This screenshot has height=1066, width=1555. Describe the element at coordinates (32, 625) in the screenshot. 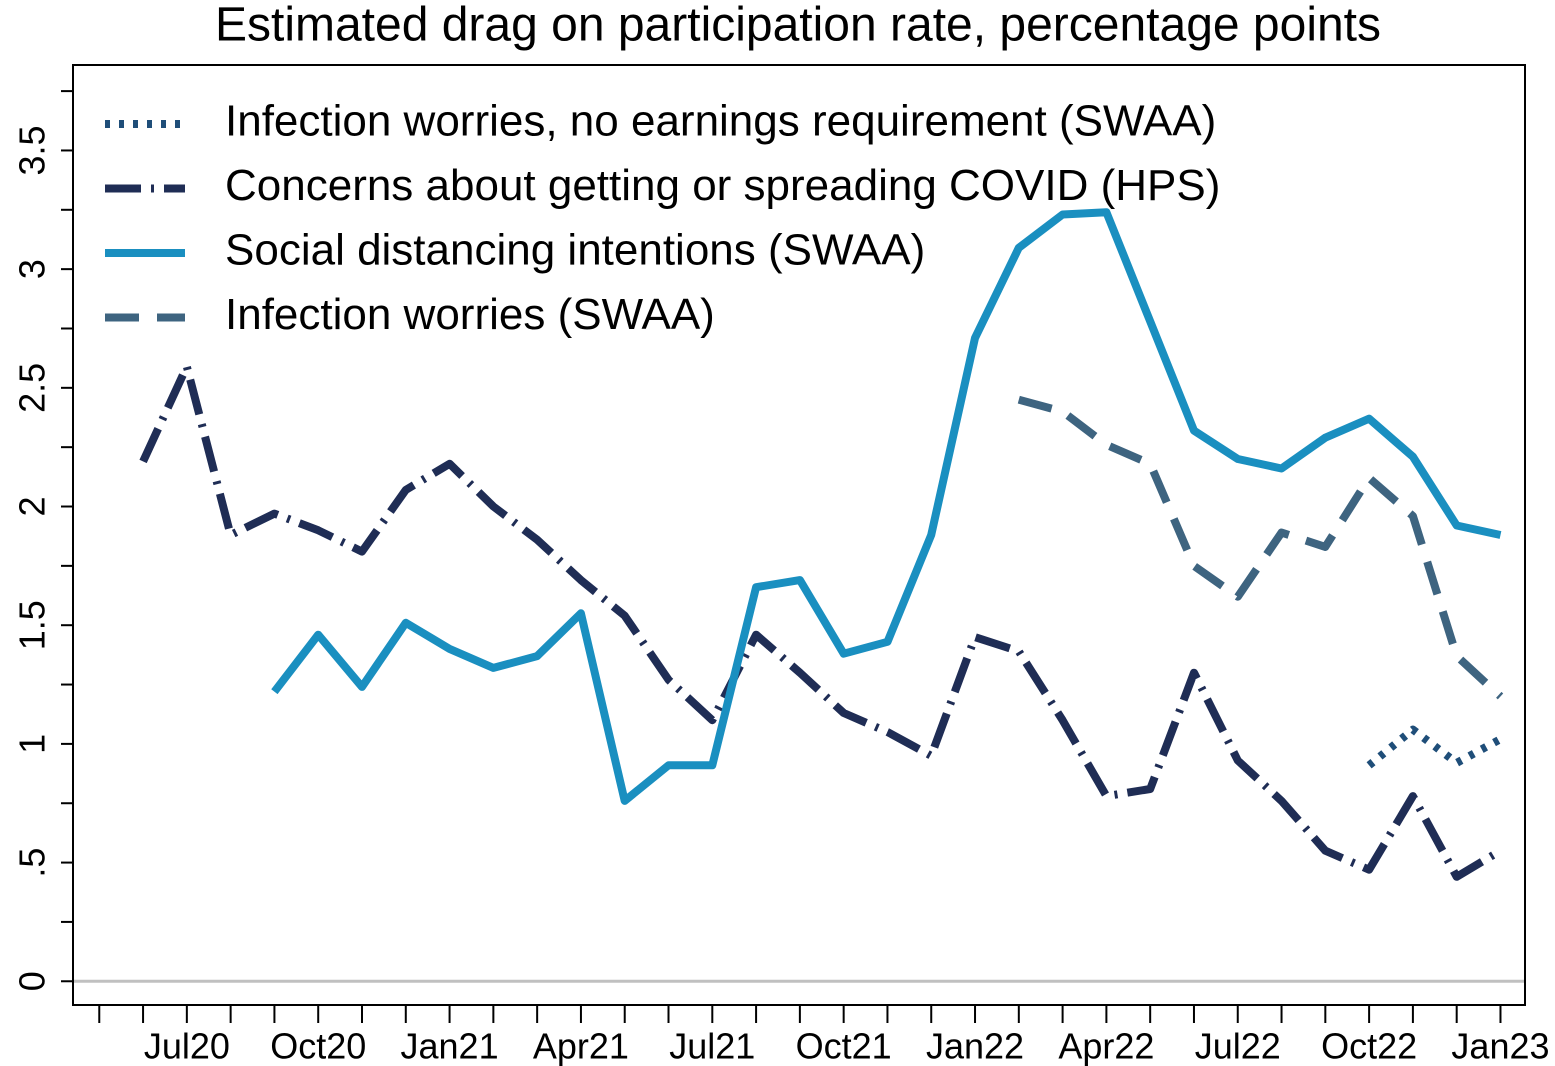

I see `y-tick-label: 1.5` at that location.